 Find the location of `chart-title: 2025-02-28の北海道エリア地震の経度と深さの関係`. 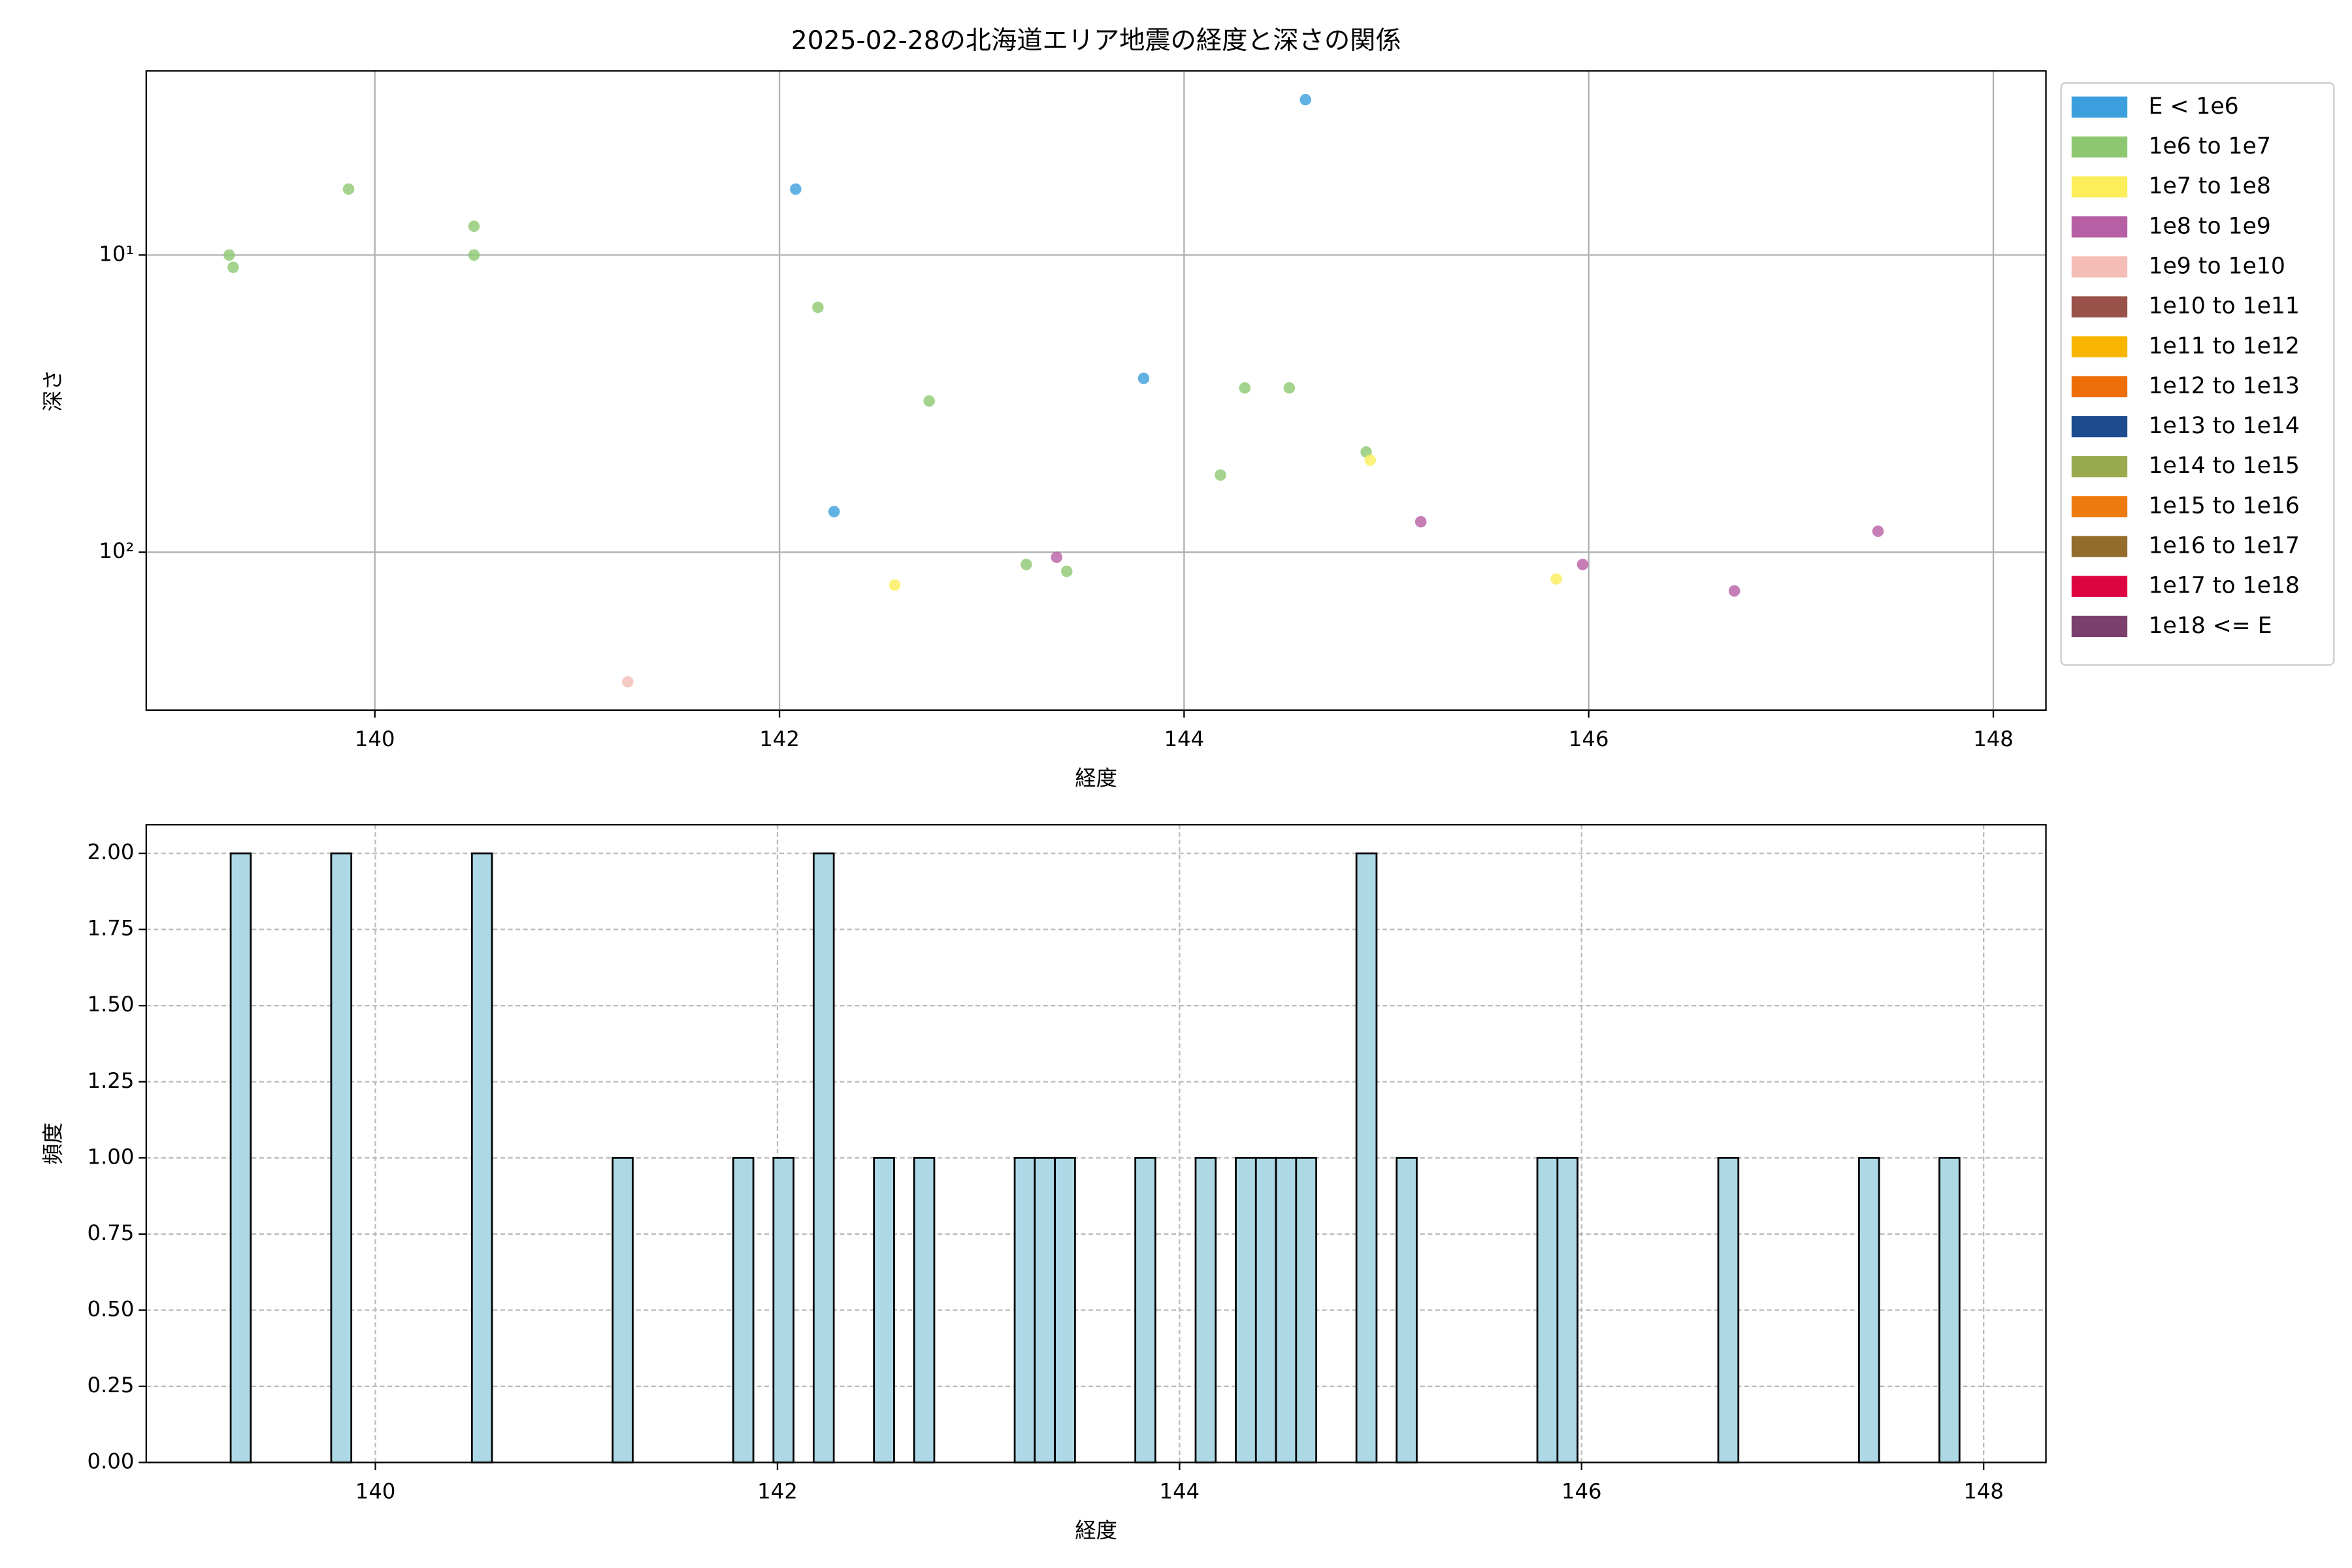

chart-title: 2025-02-28の北海道エリア地震の経度と深さの関係 is located at coordinates (1096, 41).